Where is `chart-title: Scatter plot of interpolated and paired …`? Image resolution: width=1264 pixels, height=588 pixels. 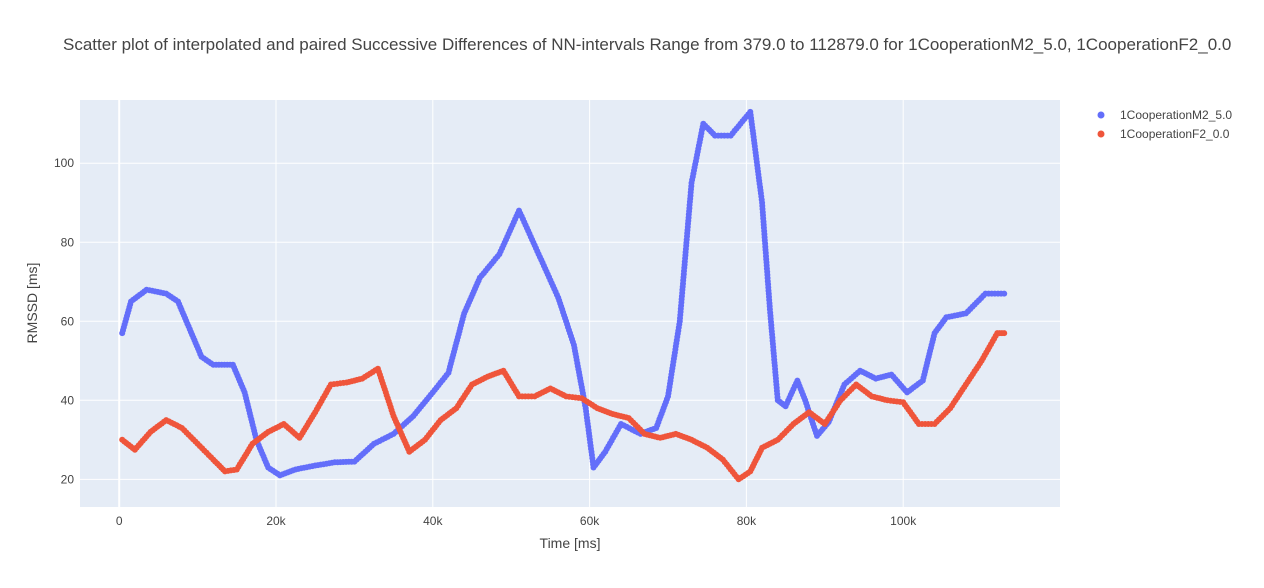
chart-title: Scatter plot of interpolated and paired … is located at coordinates (647, 44).